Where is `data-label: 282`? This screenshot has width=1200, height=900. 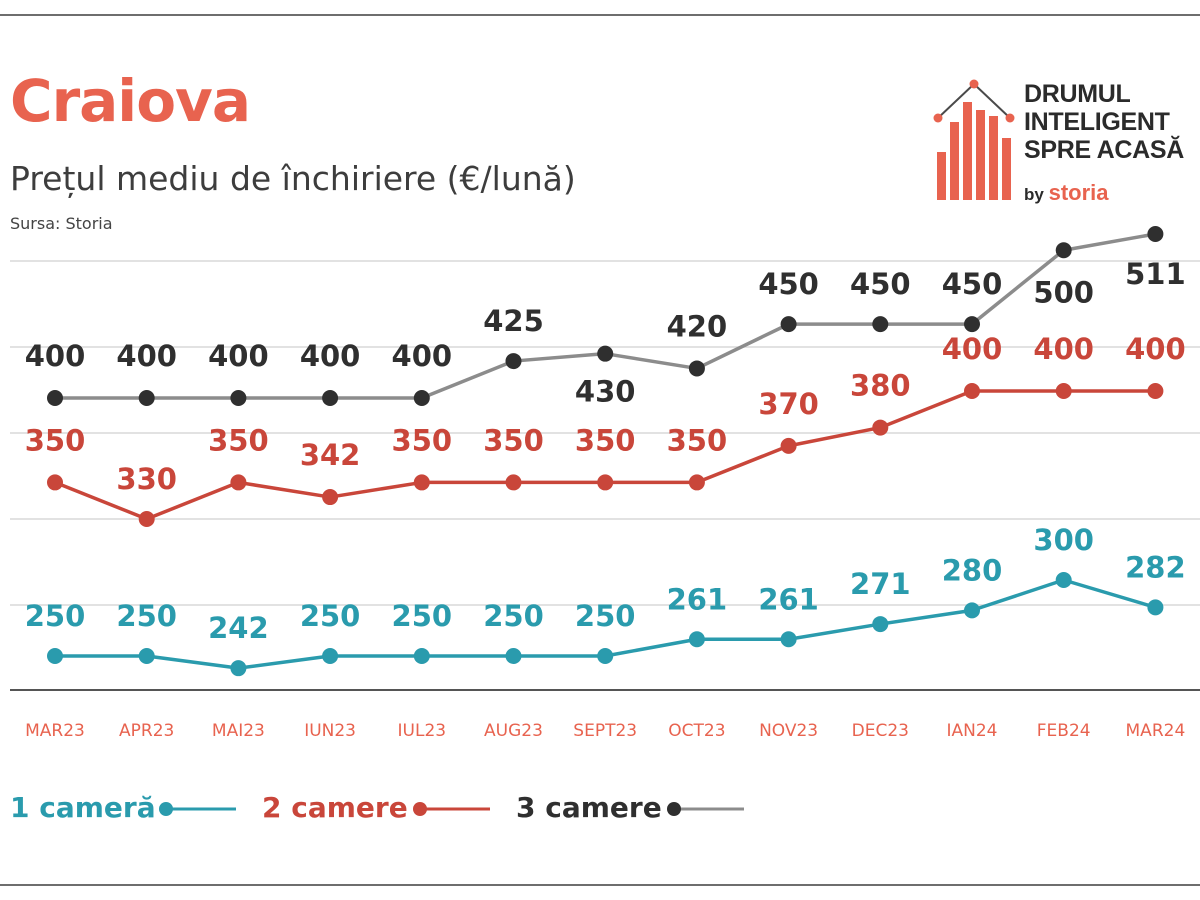 data-label: 282 is located at coordinates (1155, 567).